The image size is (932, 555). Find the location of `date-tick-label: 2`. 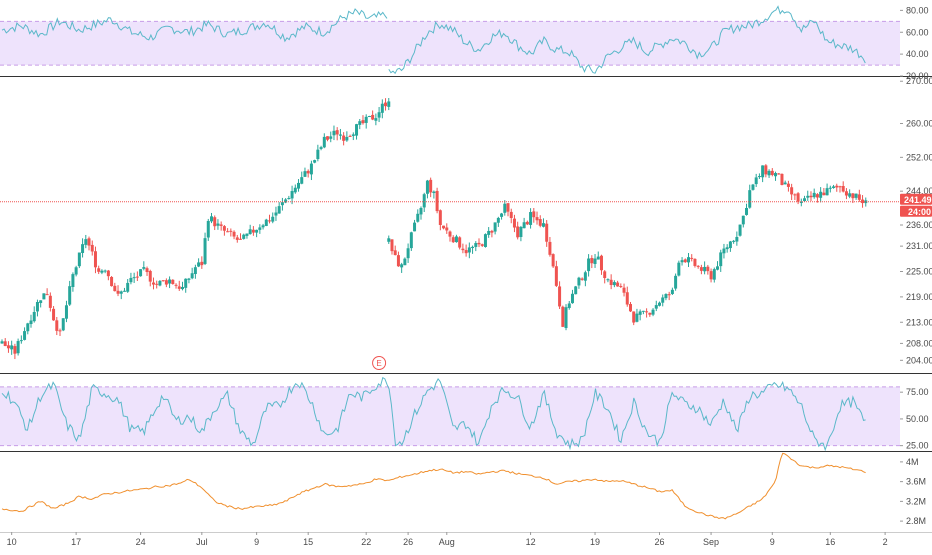

date-tick-label: 2 is located at coordinates (885, 542).